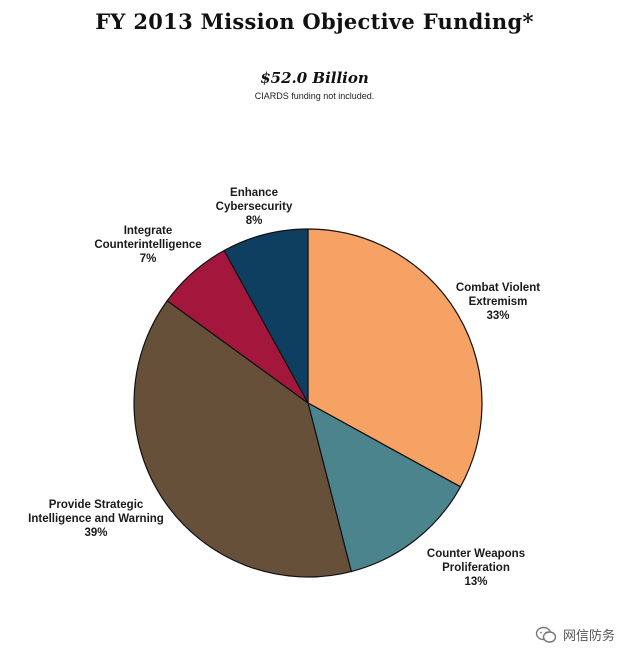 This screenshot has width=629, height=658. What do you see at coordinates (147, 245) in the screenshot?
I see `slice-label: Integrate Counterintelligence 7%` at bounding box center [147, 245].